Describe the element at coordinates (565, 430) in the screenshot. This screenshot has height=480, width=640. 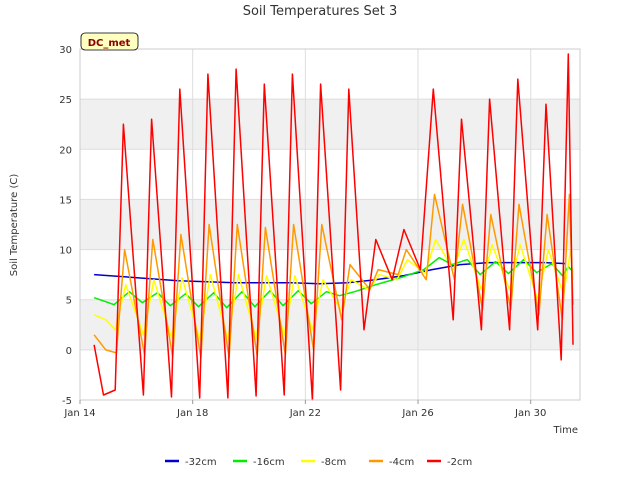
I see `x-axis-label: Time` at that location.